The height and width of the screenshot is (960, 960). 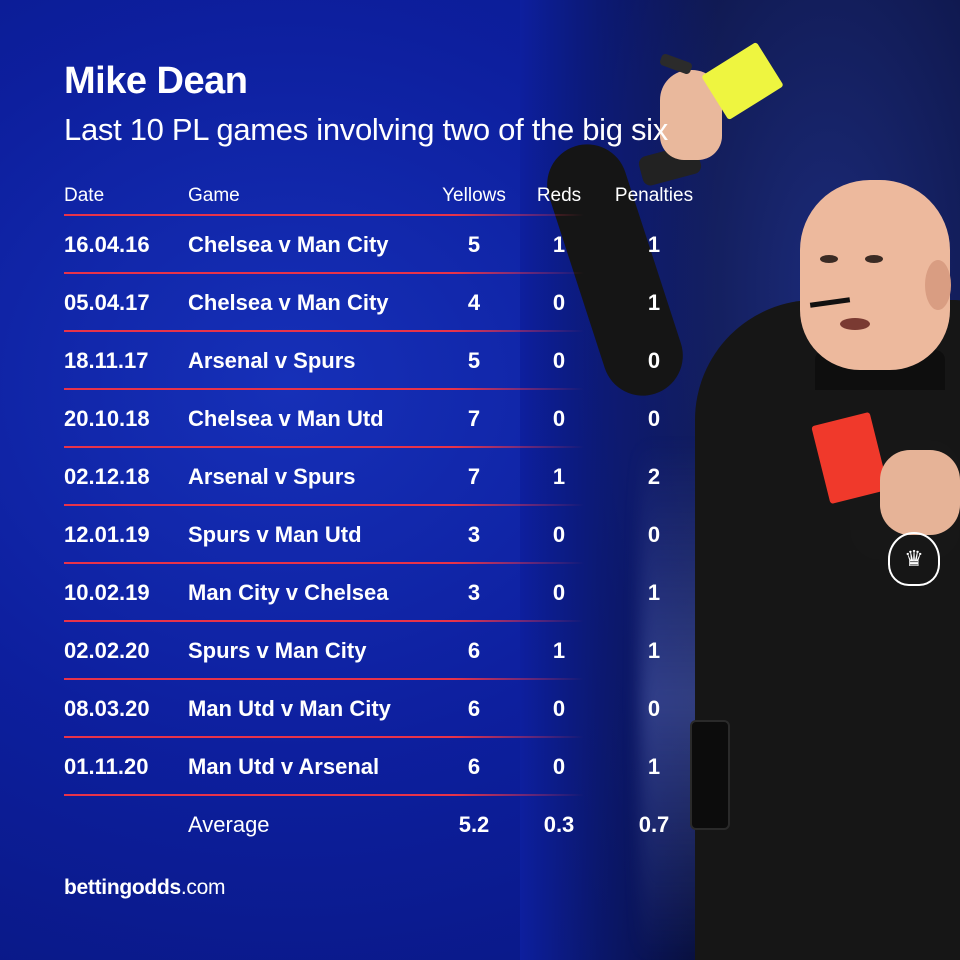 I want to click on table-row: 02.02.20 Spurs v Man City 6 1 1, so click(x=394, y=651).